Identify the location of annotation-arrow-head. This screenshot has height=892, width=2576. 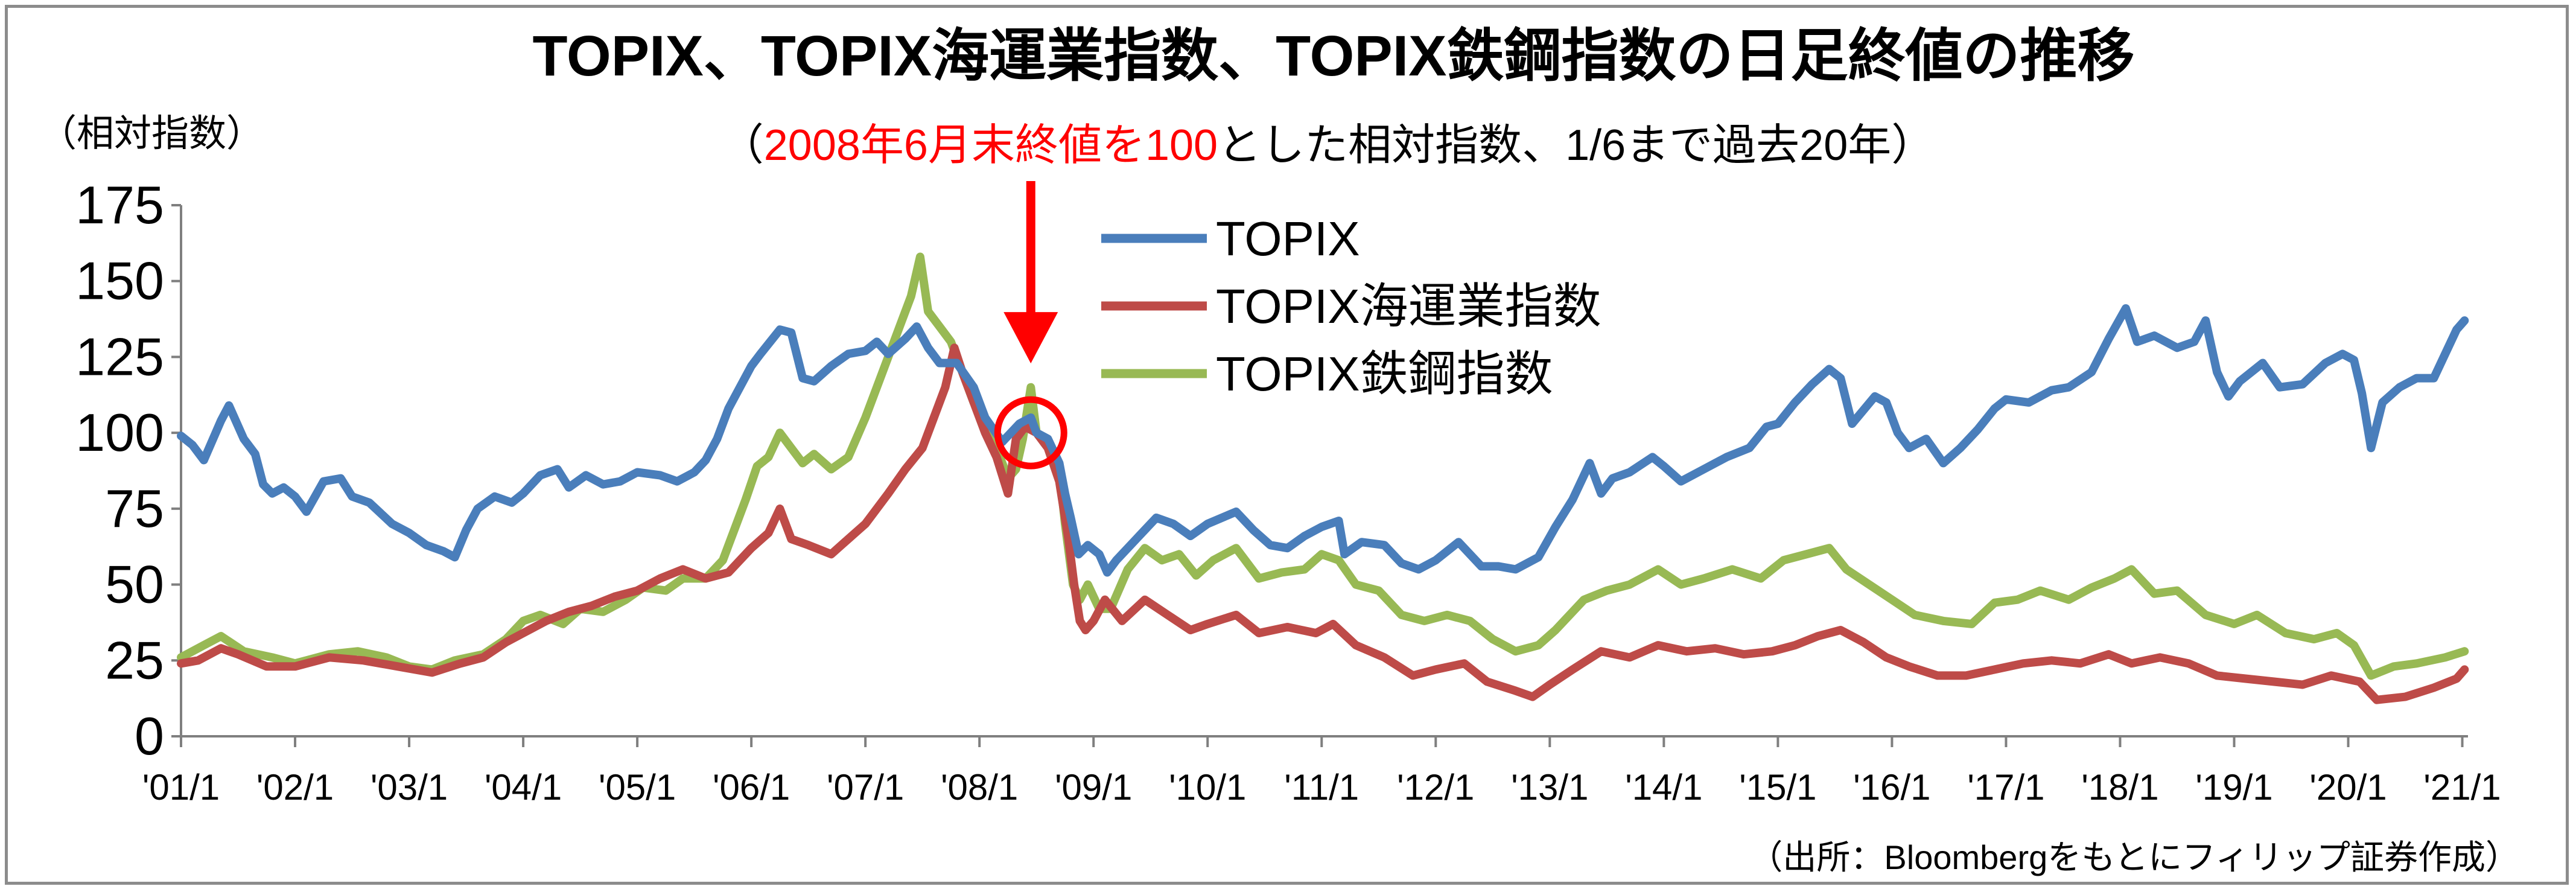
(1030, 338).